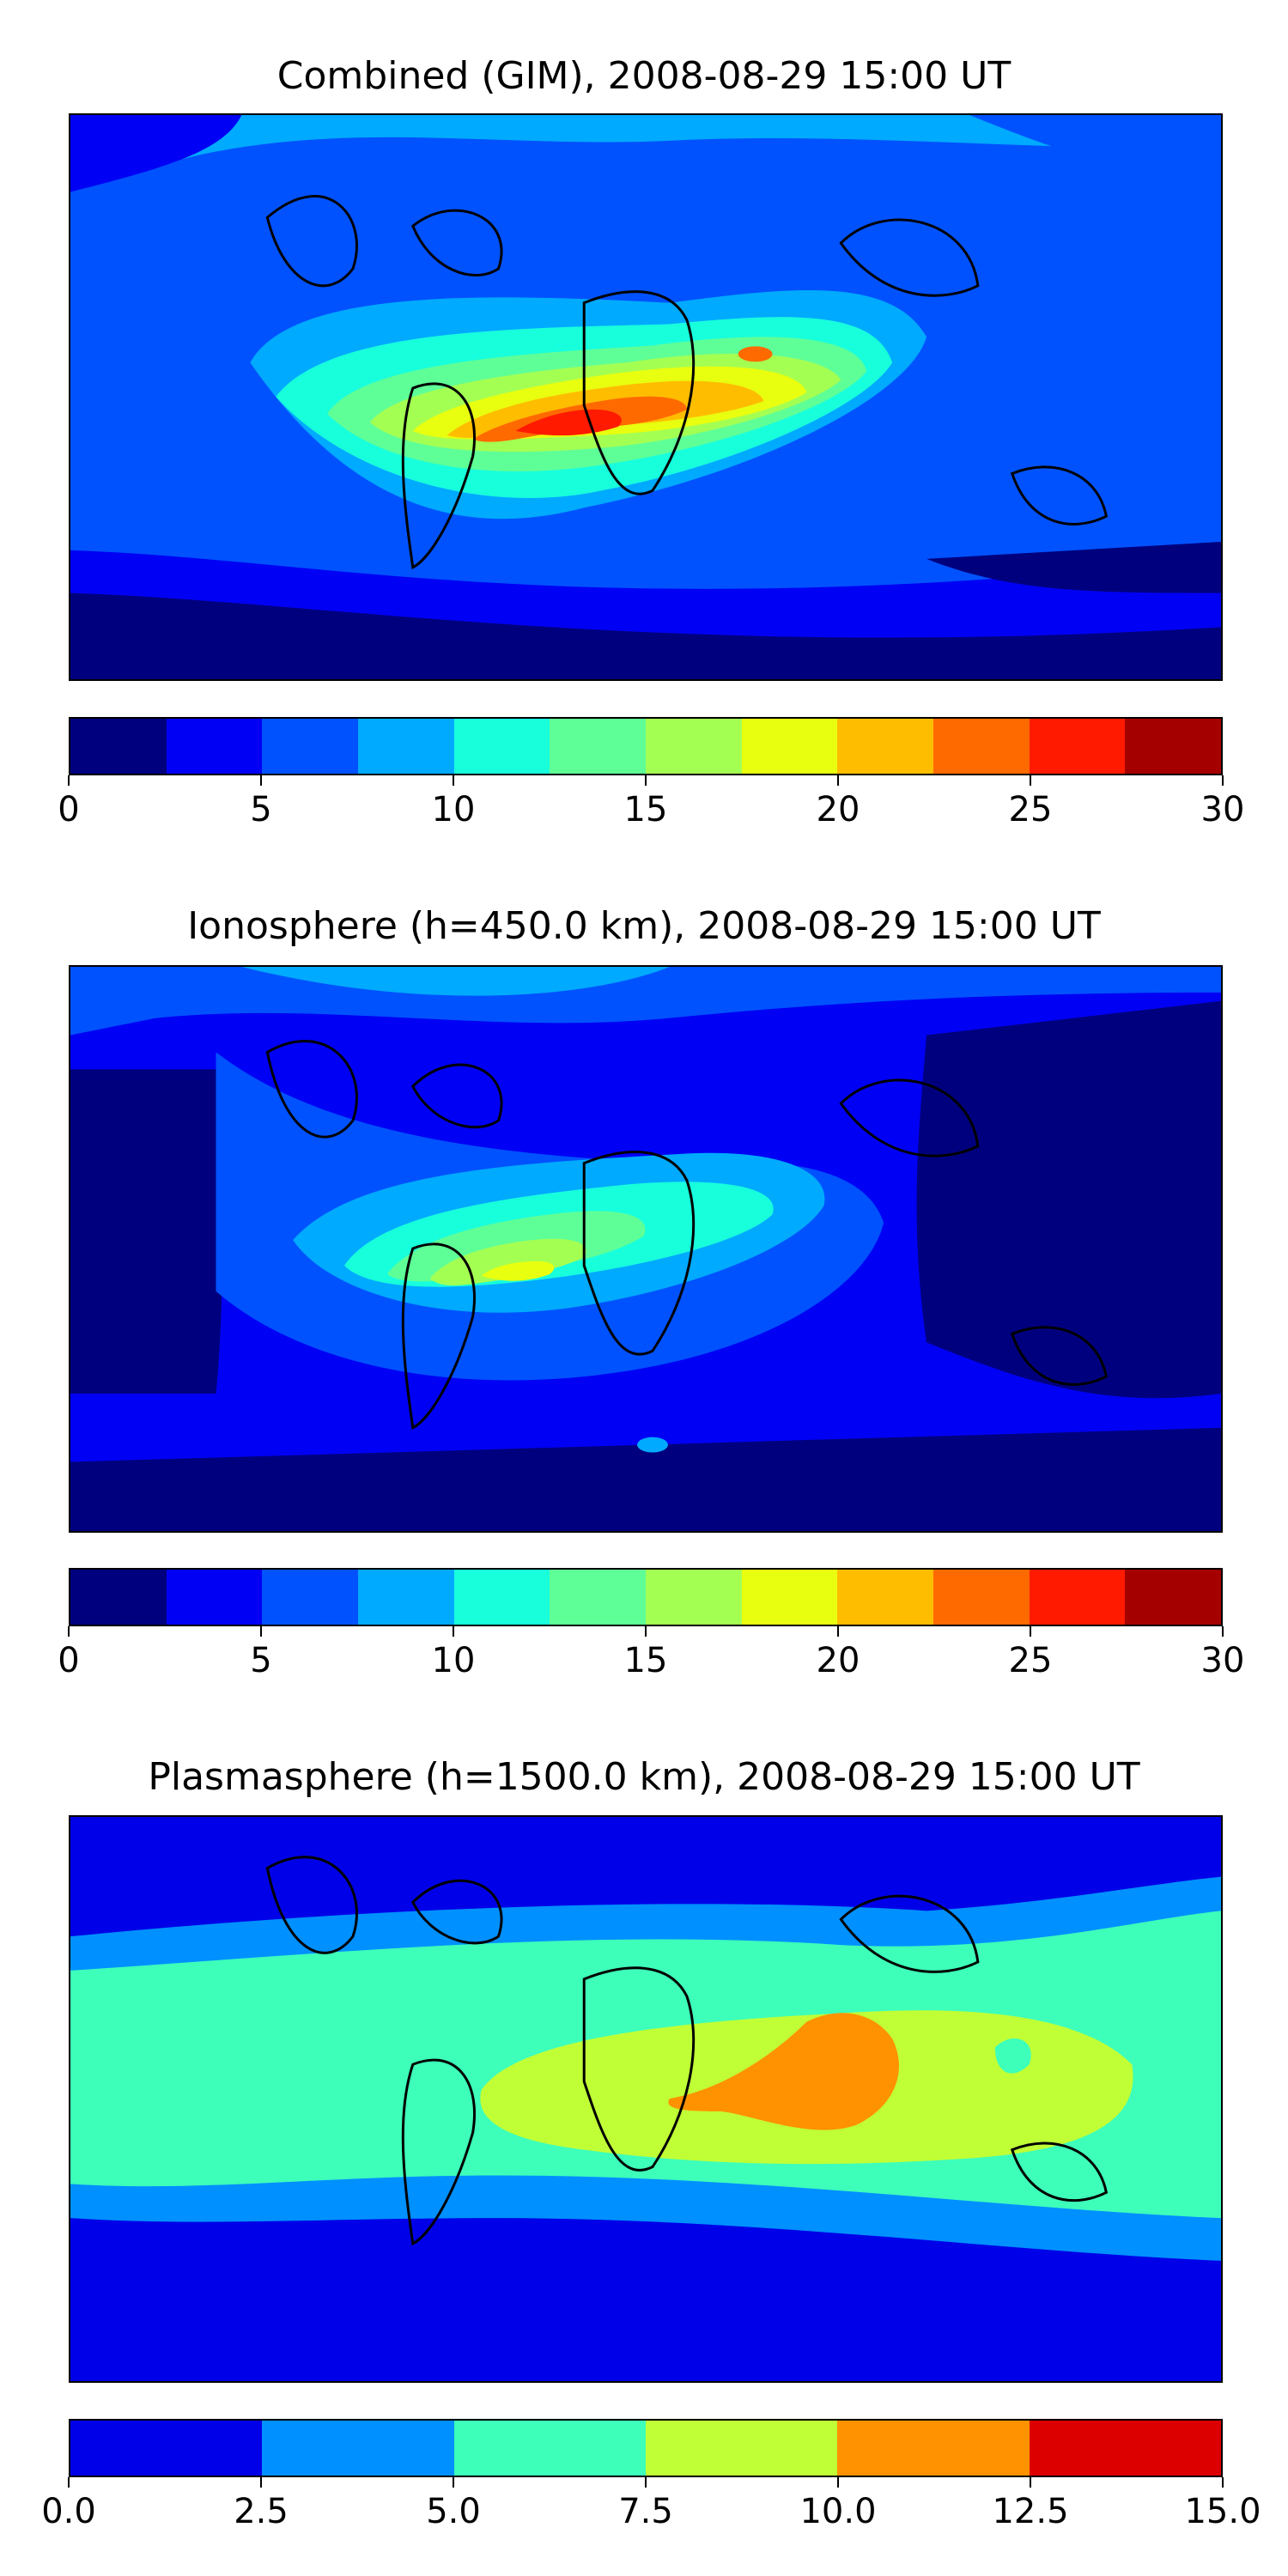 Image resolution: width=1288 pixels, height=2576 pixels. I want to click on colorbar-combined, so click(646, 746).